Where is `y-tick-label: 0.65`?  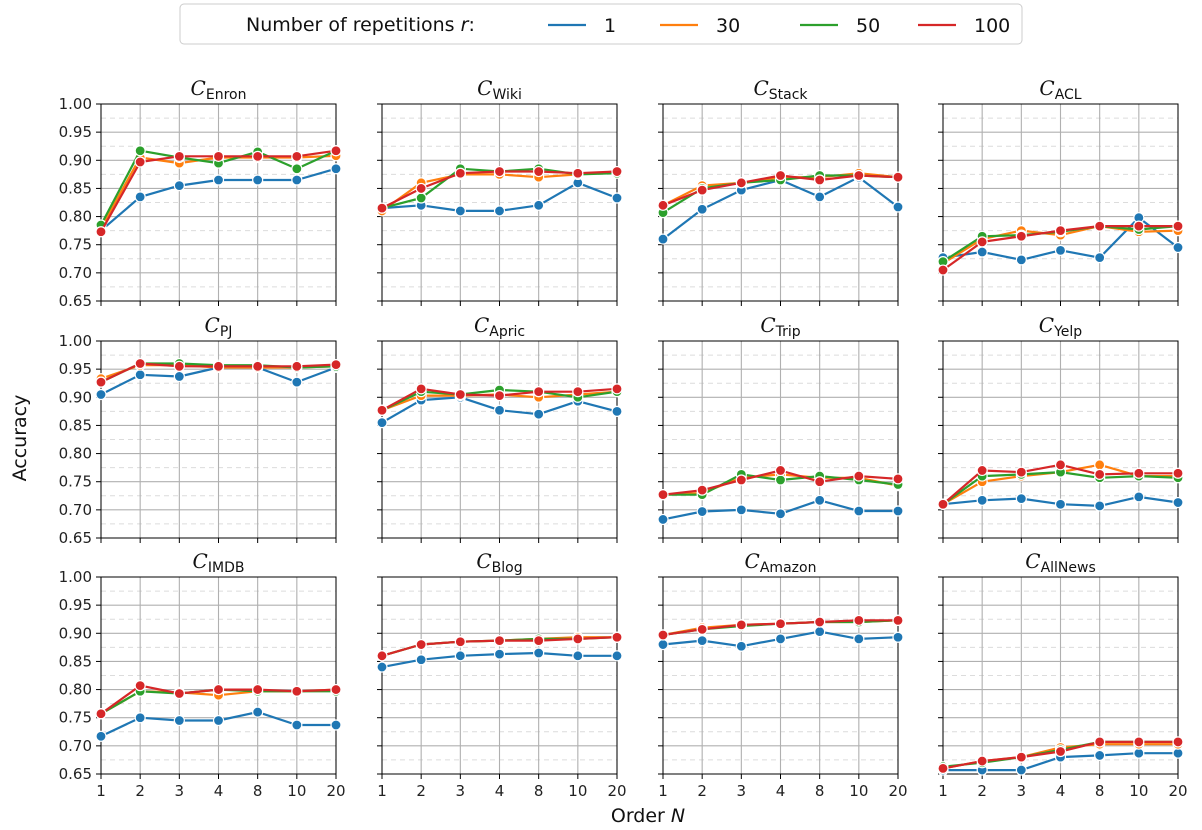
y-tick-label: 0.65 is located at coordinates (75, 774).